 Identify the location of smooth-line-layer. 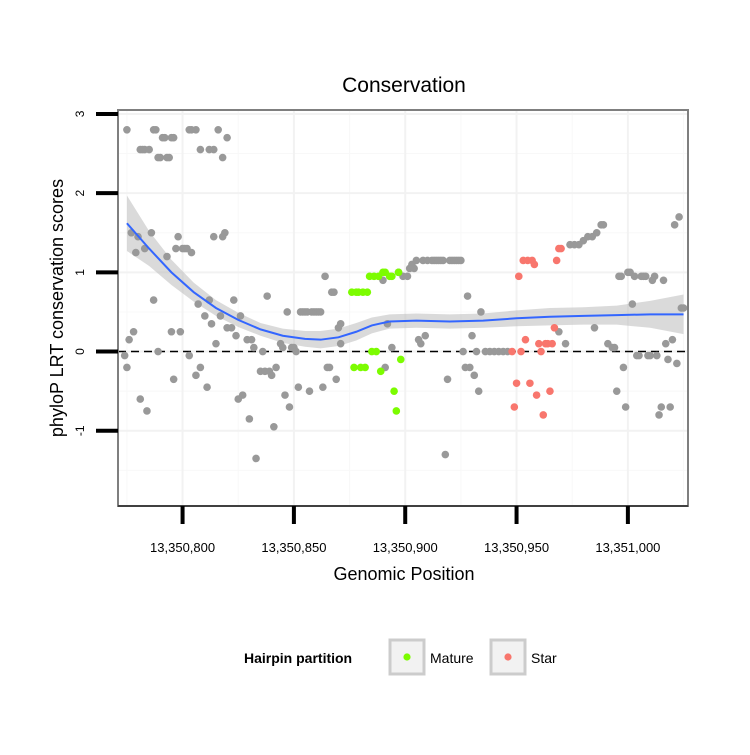
(405, 281).